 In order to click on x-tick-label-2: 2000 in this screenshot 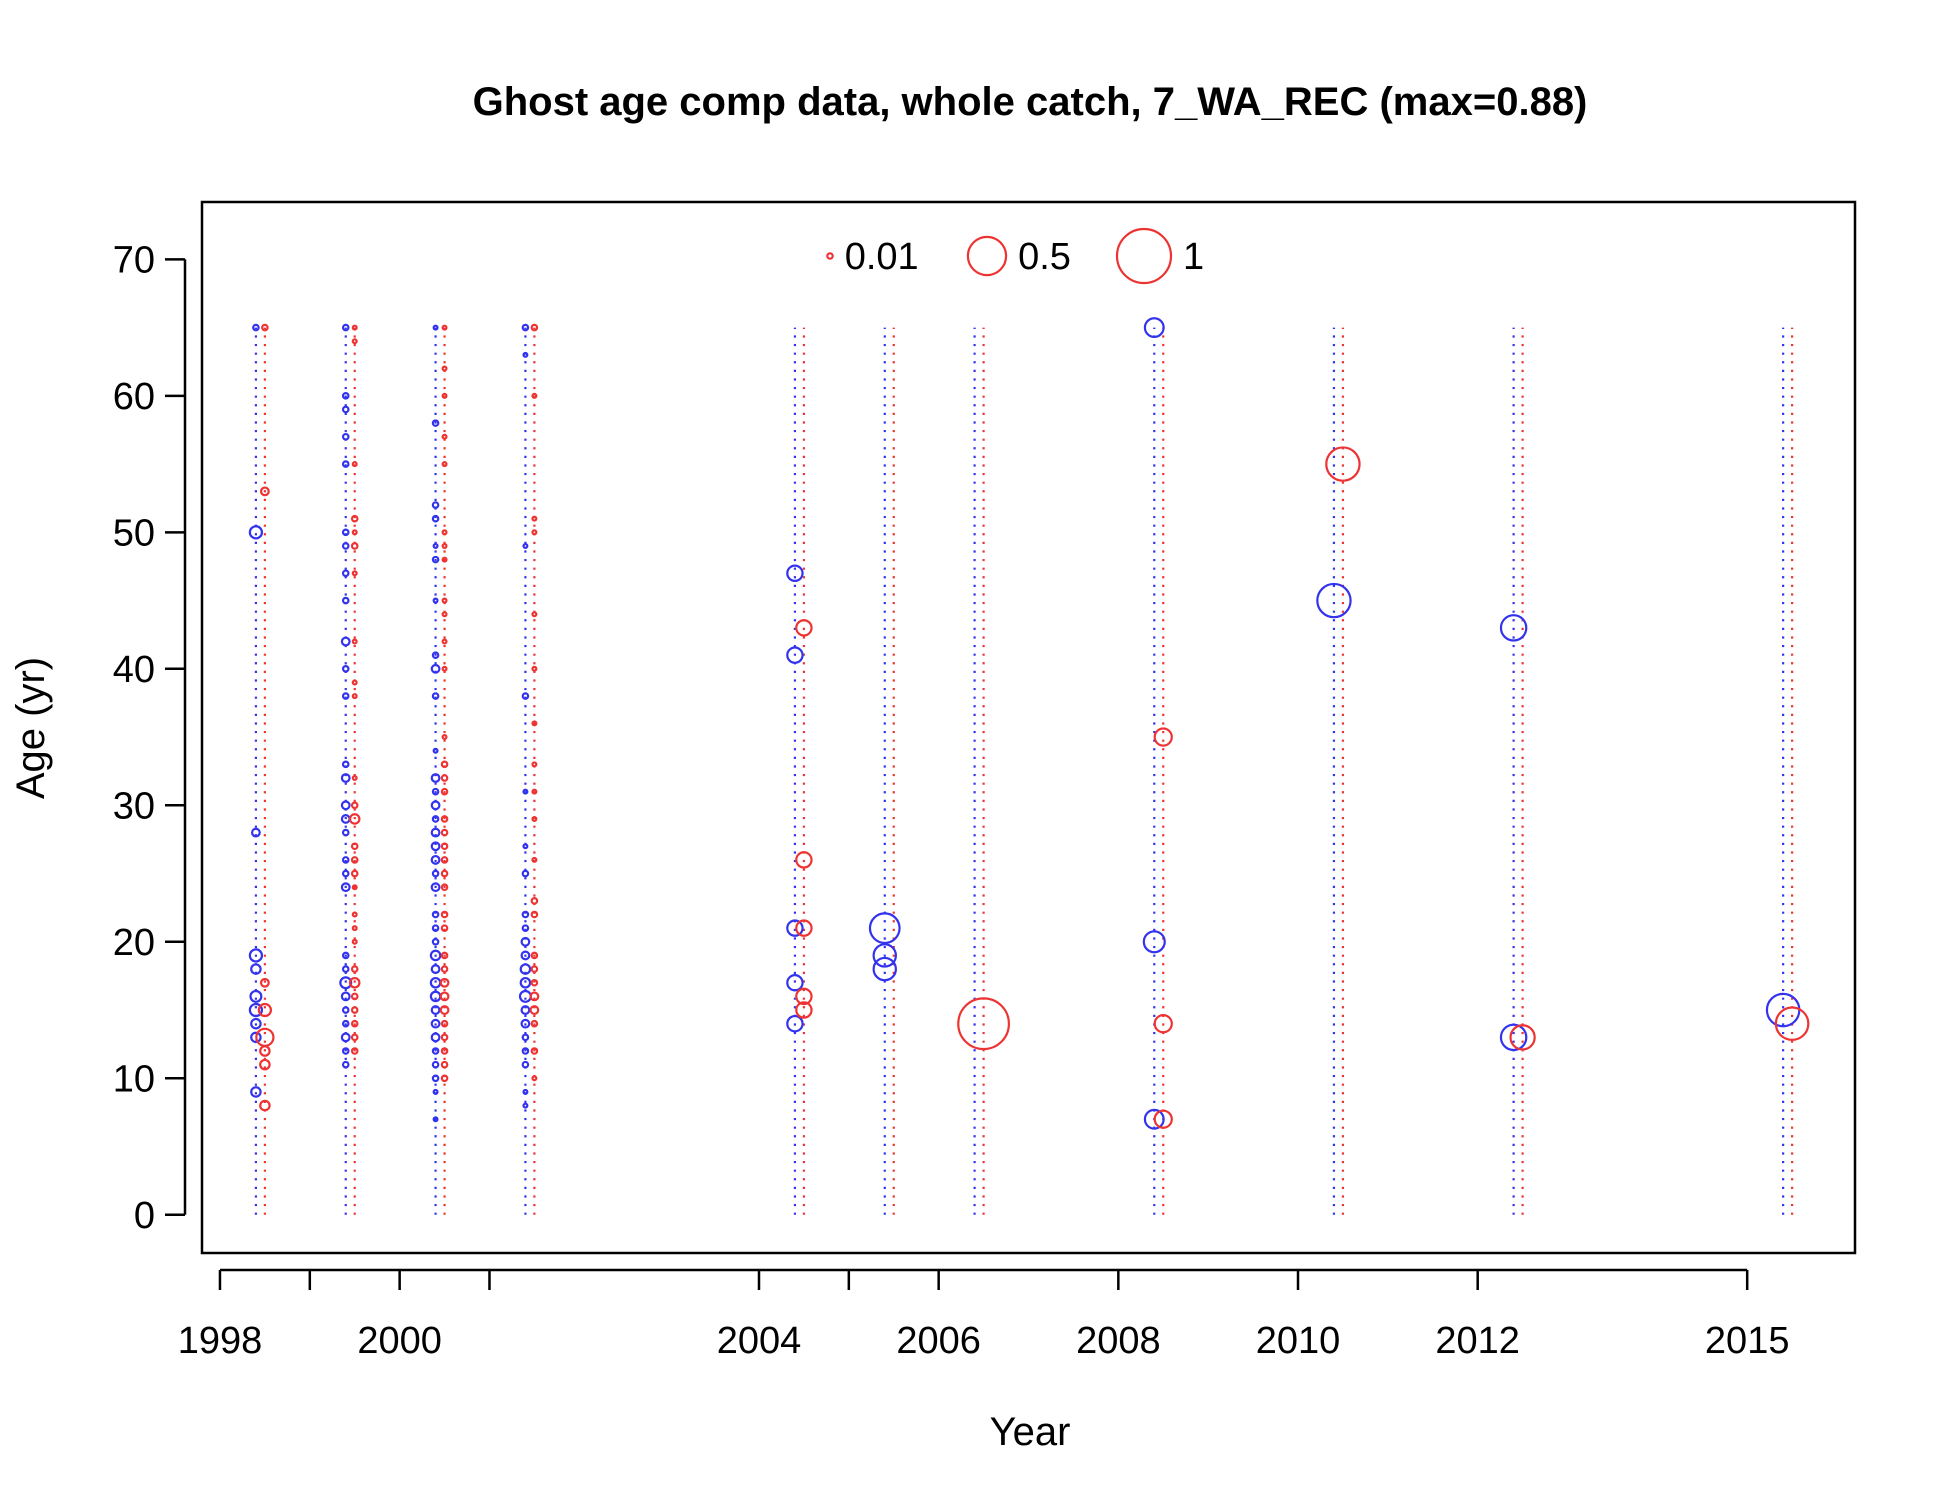, I will do `click(399, 1341)`.